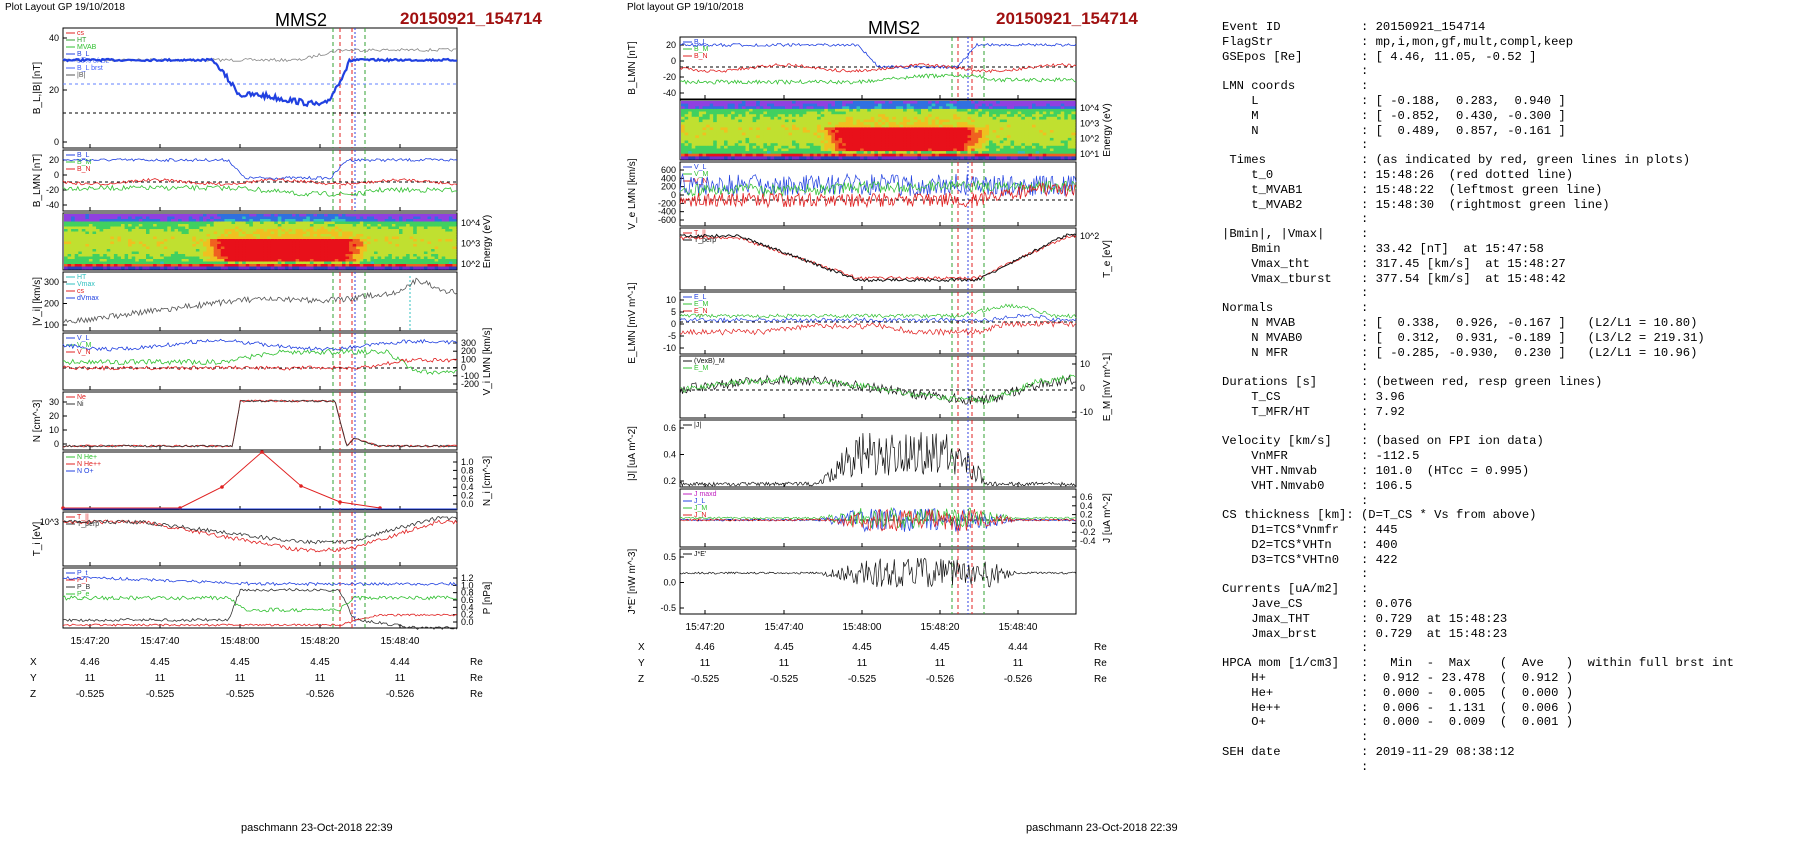  What do you see at coordinates (320, 662) in the screenshot?
I see `coord-value: 4.45` at bounding box center [320, 662].